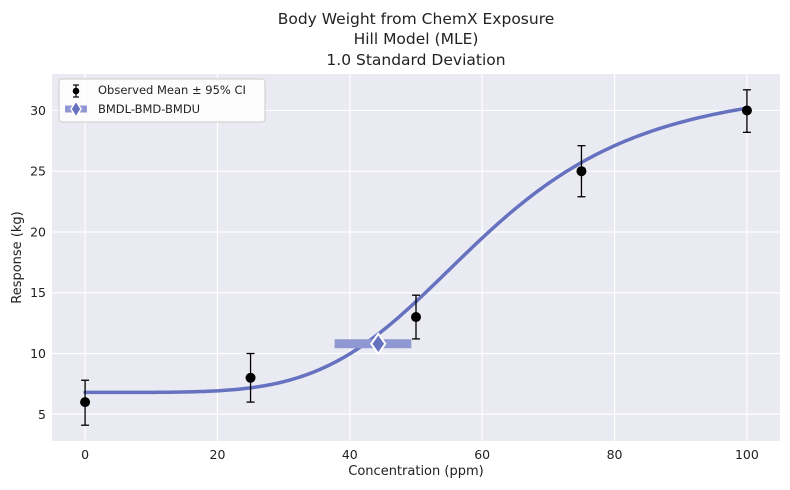 Image resolution: width=790 pixels, height=490 pixels. Describe the element at coordinates (38, 231) in the screenshot. I see `y-tick-label: 20` at that location.